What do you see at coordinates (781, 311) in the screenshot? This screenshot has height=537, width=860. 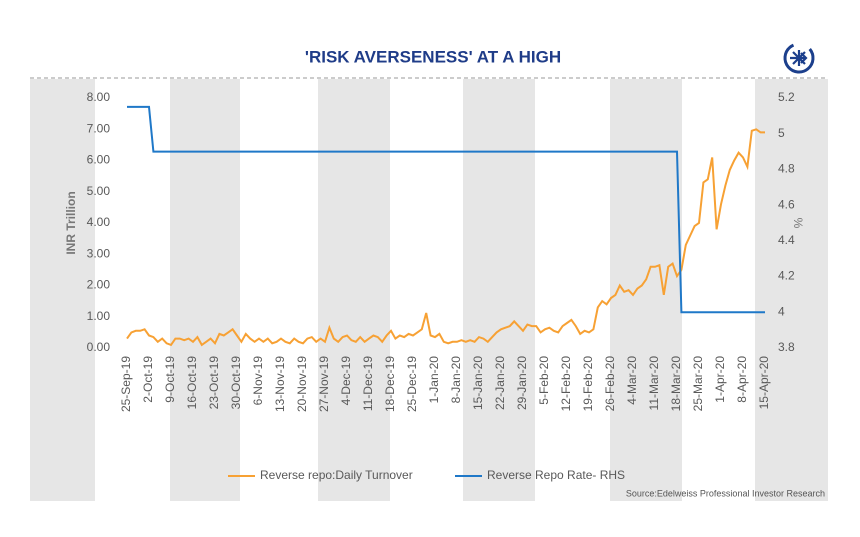 I see `y2-tick-label: 4` at bounding box center [781, 311].